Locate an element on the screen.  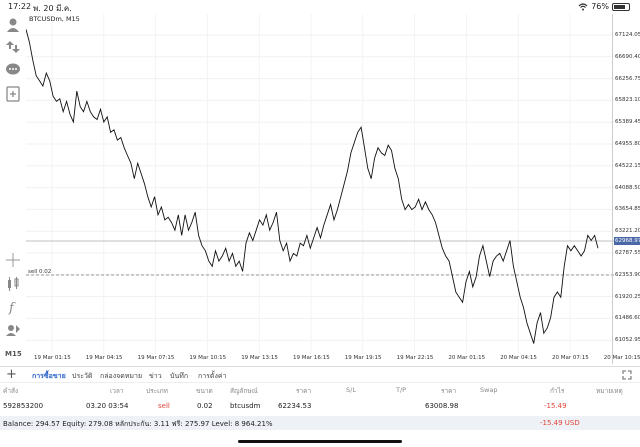
col-order: คำสั่ง is located at coordinates (11, 391).